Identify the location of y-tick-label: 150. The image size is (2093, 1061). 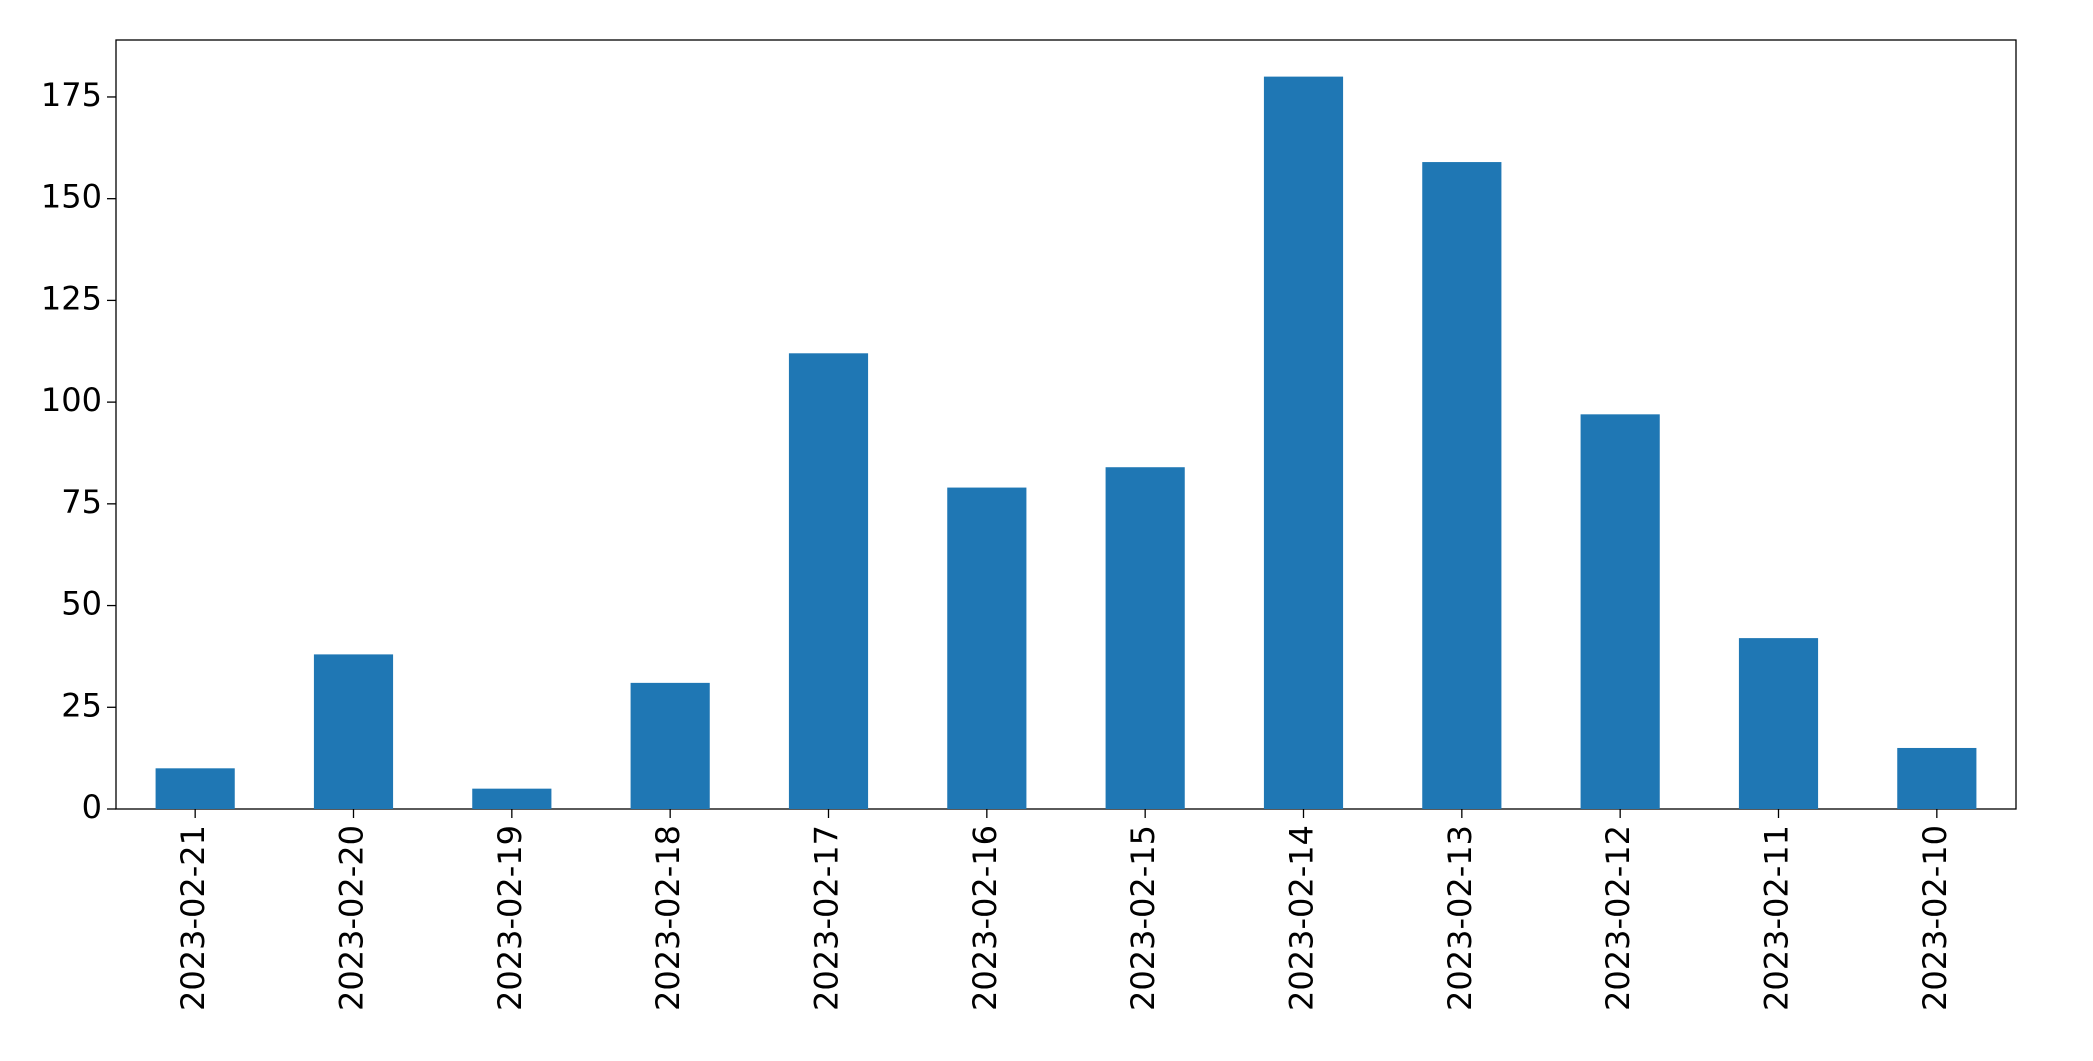
(71, 197).